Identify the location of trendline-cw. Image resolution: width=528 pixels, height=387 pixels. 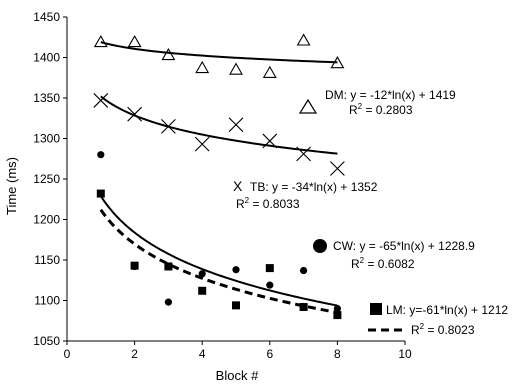
(218, 251).